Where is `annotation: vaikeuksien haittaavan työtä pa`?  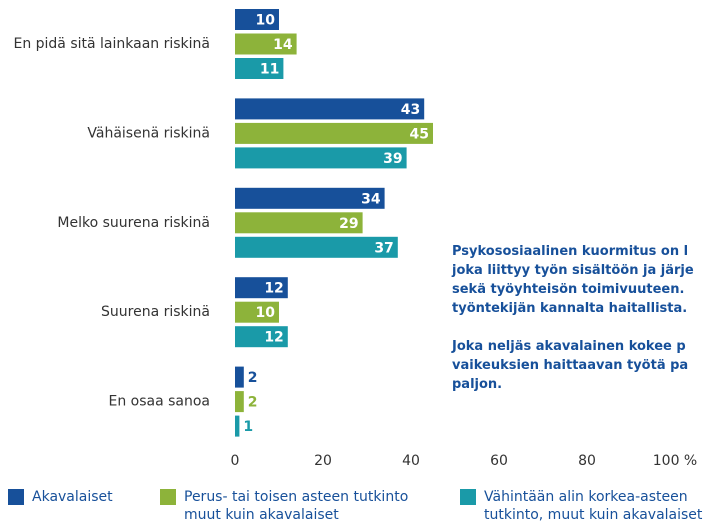 annotation: vaikeuksien haittaavan työtä pa is located at coordinates (570, 365).